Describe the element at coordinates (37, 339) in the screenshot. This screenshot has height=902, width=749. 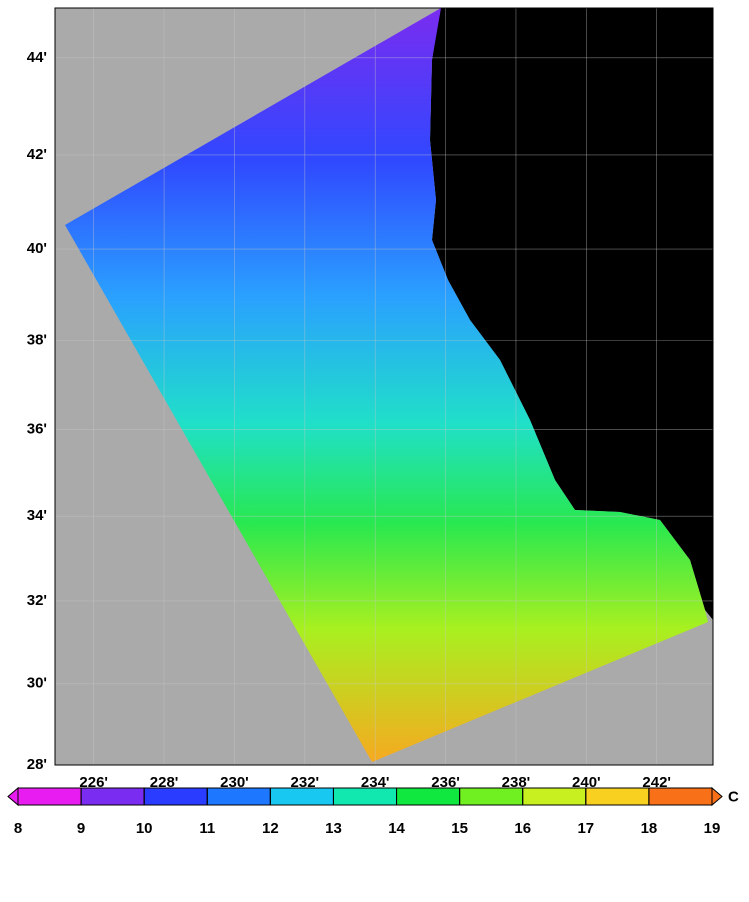
I see `y-tick-label: 38'` at that location.